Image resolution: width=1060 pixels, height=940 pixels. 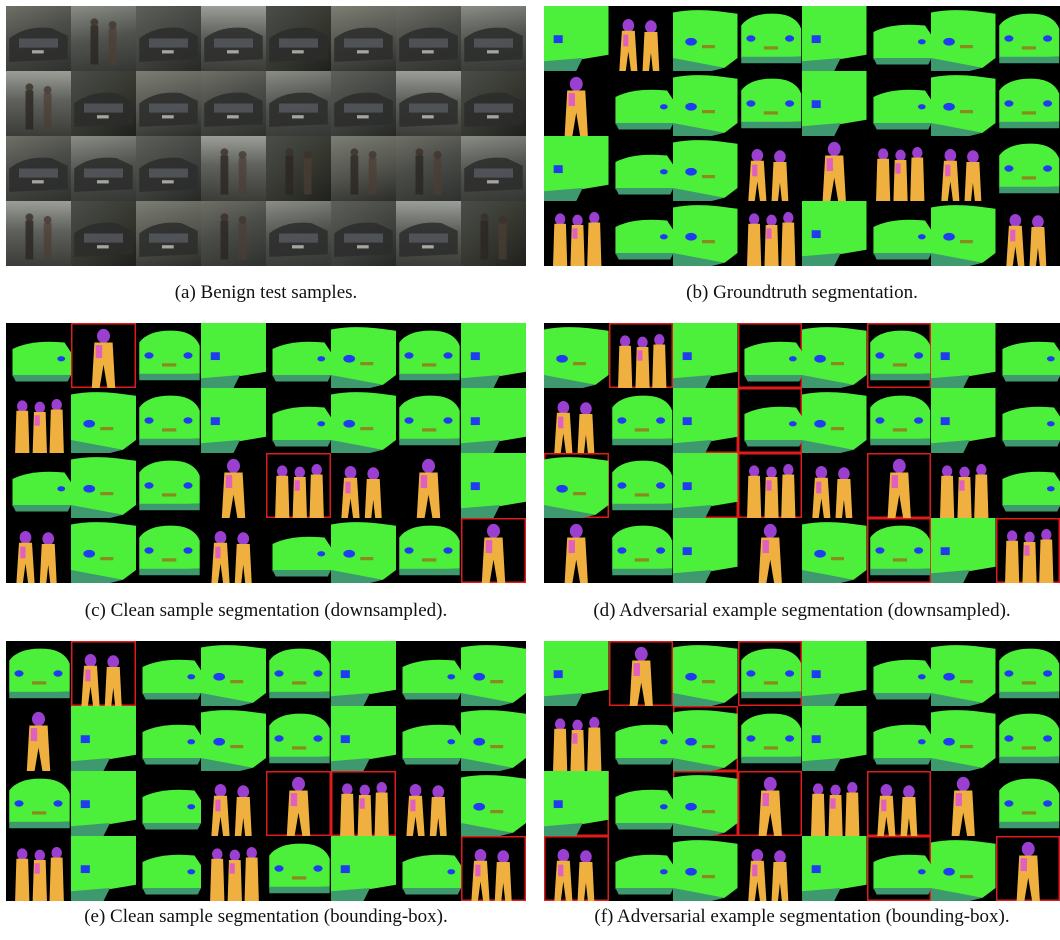 What do you see at coordinates (802, 292) in the screenshot?
I see `caption-b: (b) Groundtruth segmentation.` at bounding box center [802, 292].